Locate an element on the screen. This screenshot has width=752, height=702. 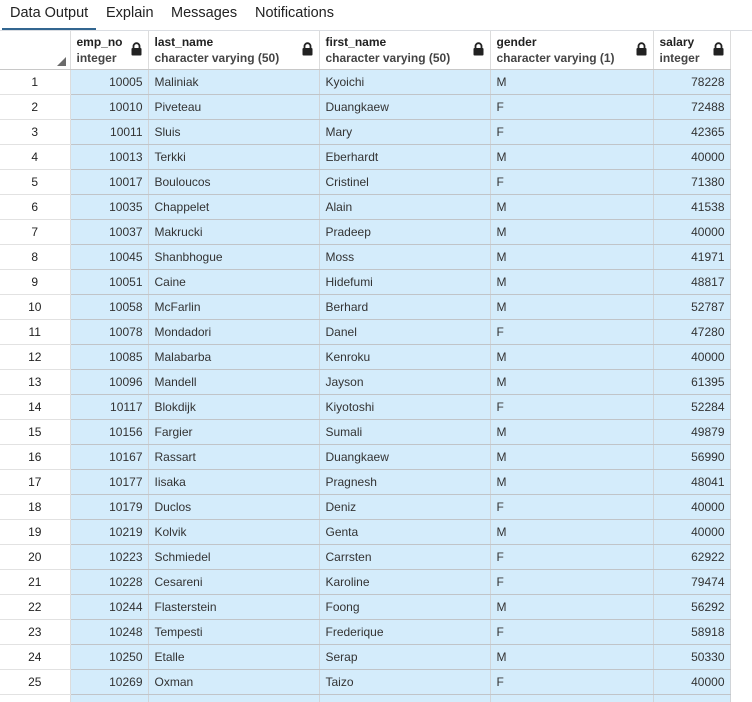
table-row: 13 10096 Mandell Jayson M 61395 is located at coordinates (365, 382).